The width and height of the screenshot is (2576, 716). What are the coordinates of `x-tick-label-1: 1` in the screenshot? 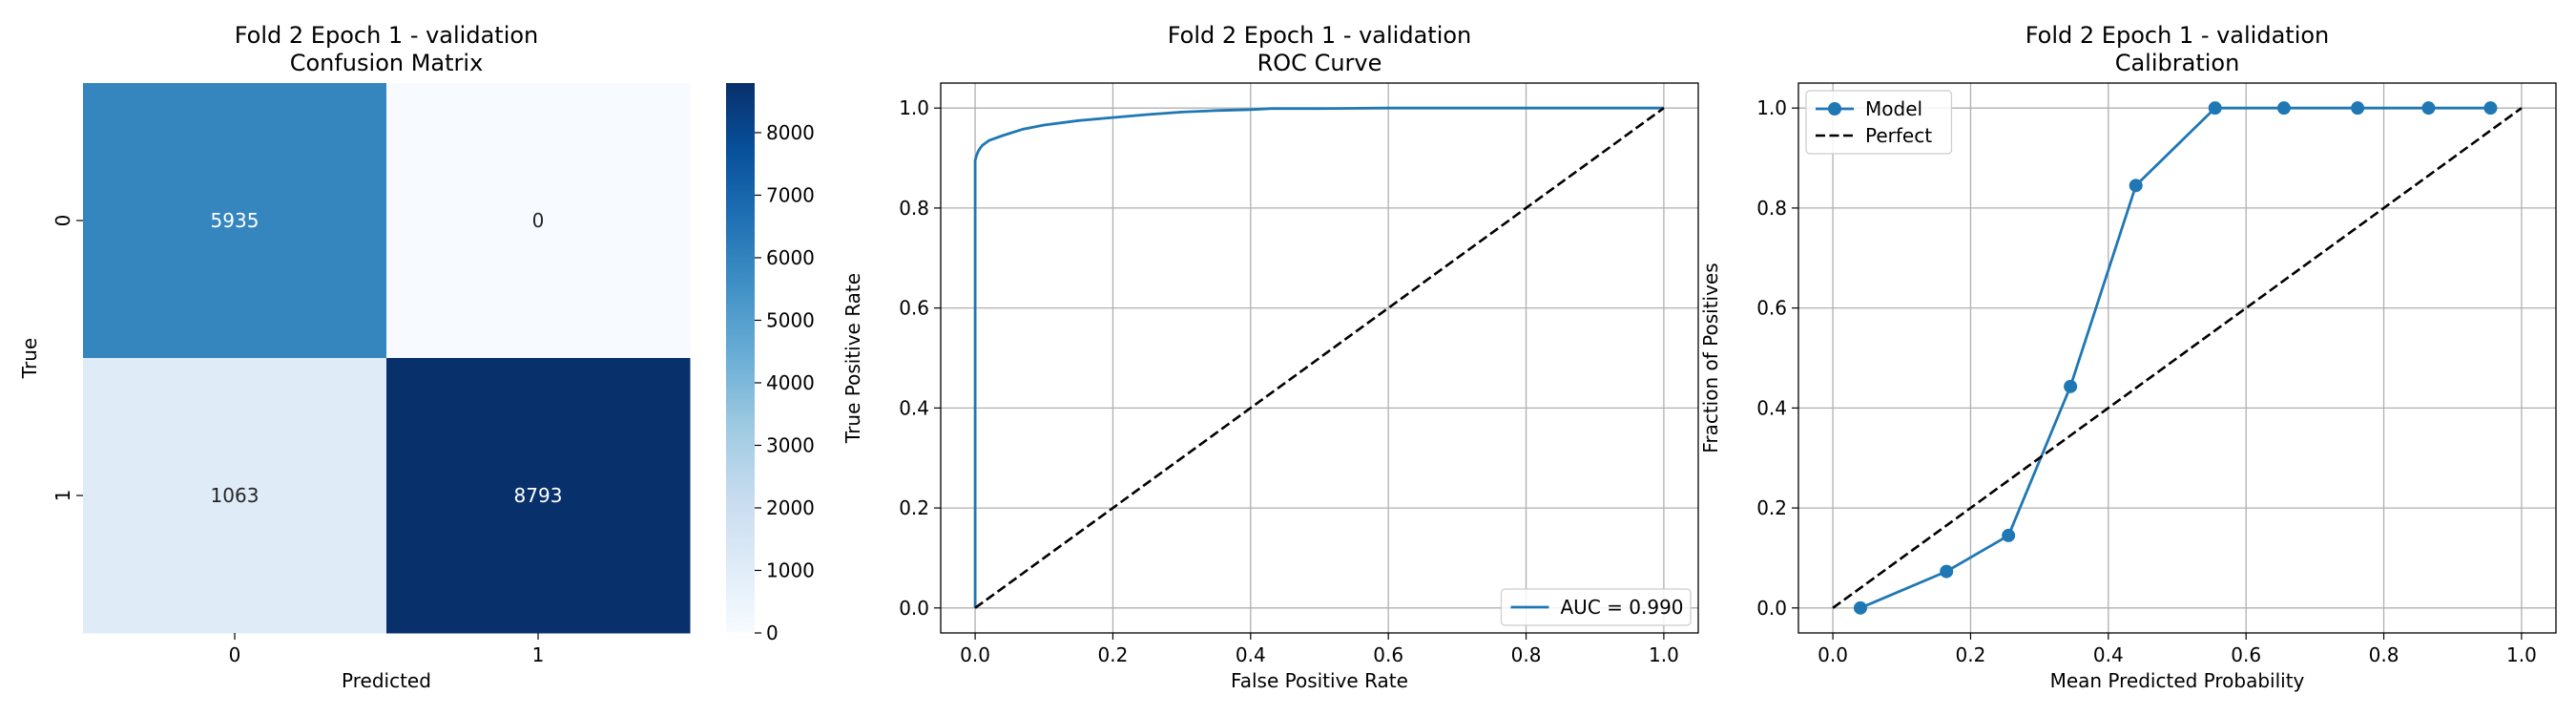 It's located at (538, 654).